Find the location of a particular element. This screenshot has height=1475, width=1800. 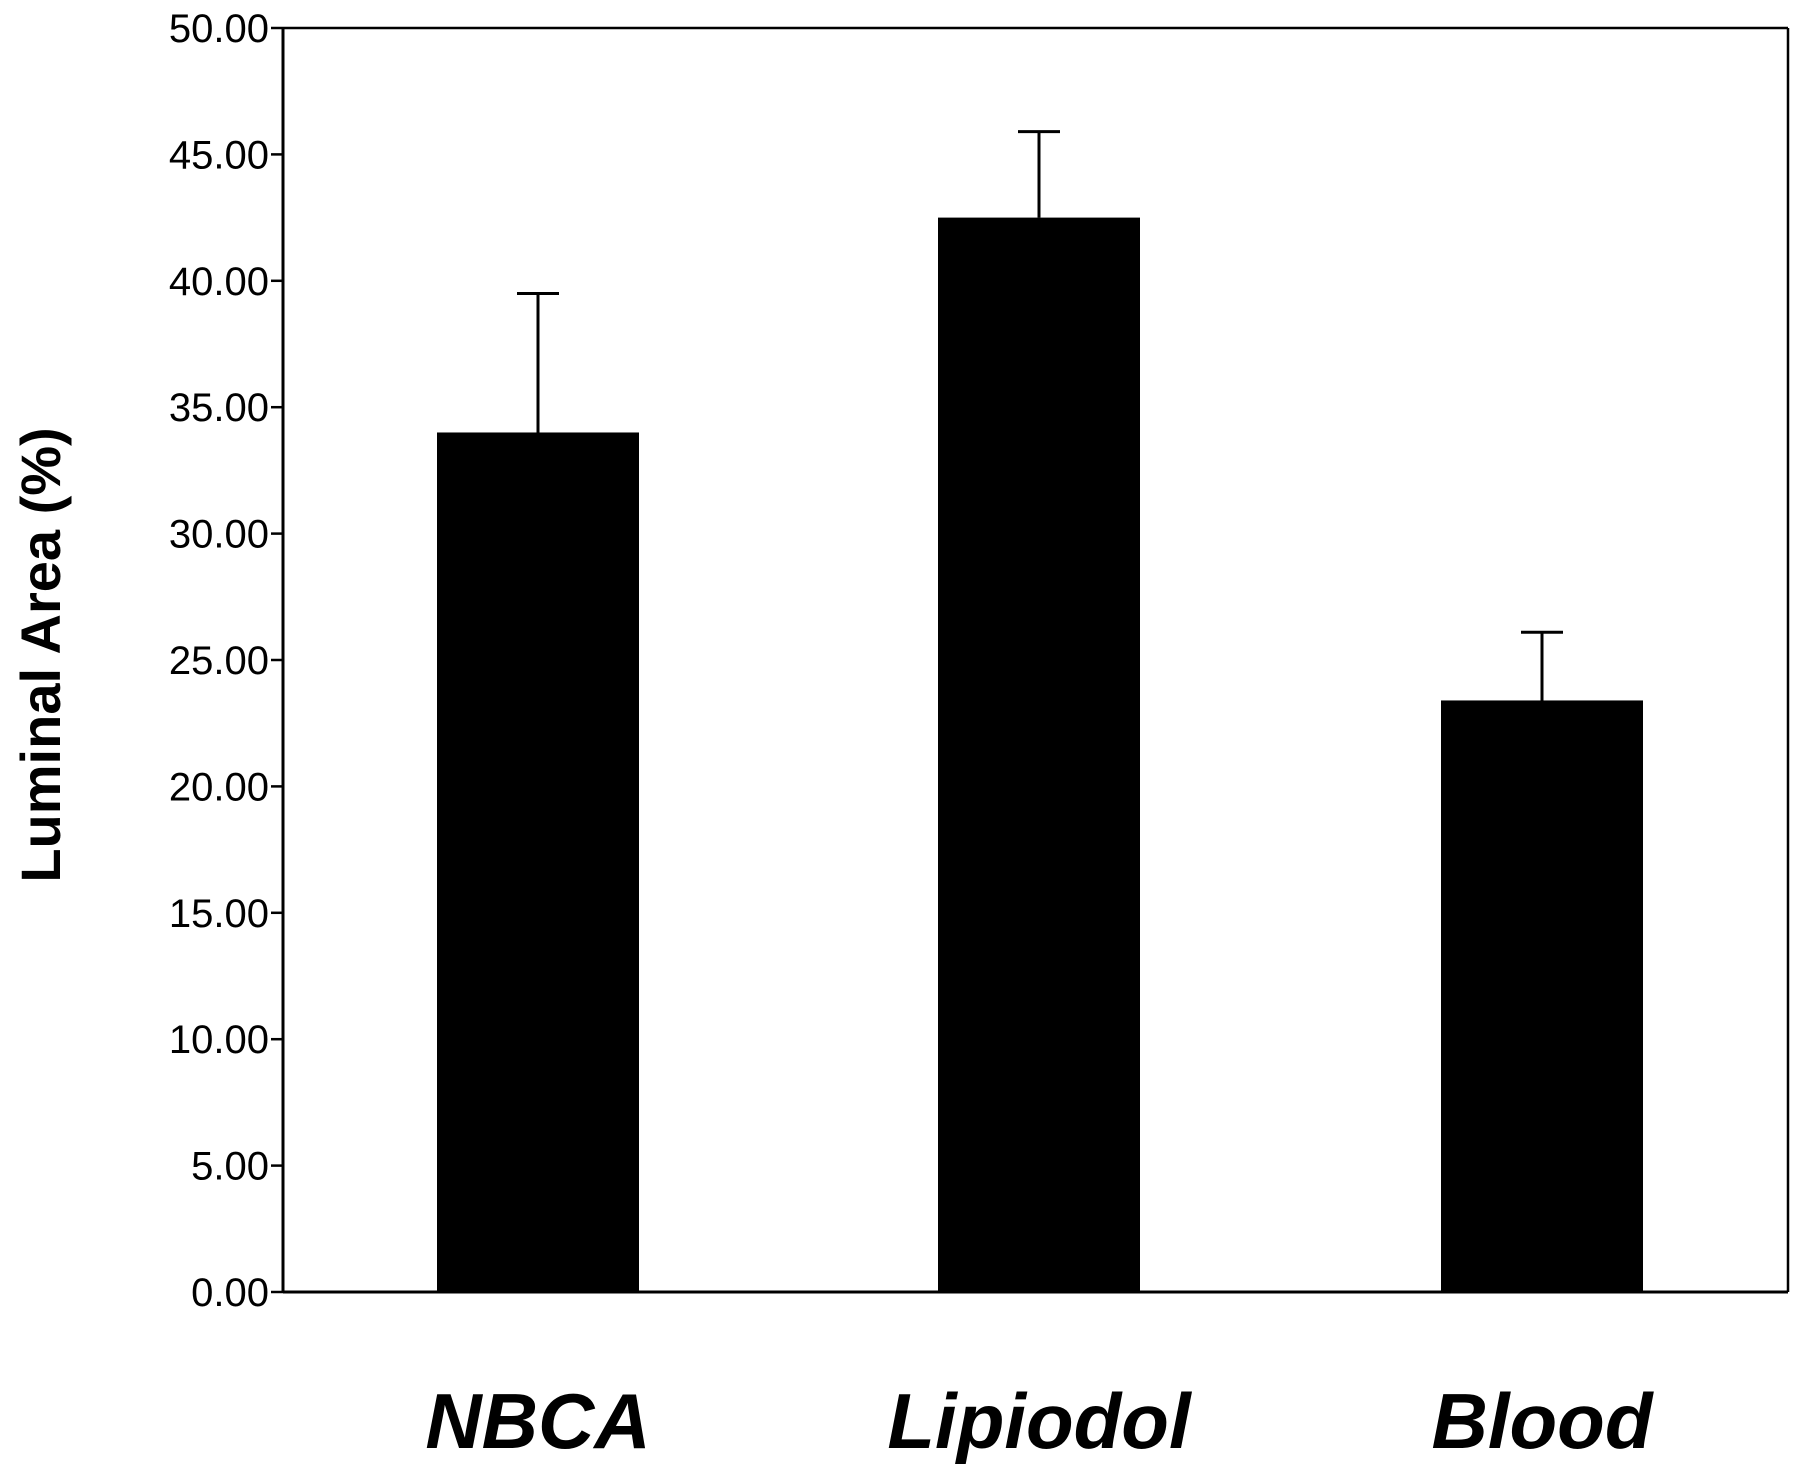

y-tick-label: 25.00 is located at coordinates (219, 661).